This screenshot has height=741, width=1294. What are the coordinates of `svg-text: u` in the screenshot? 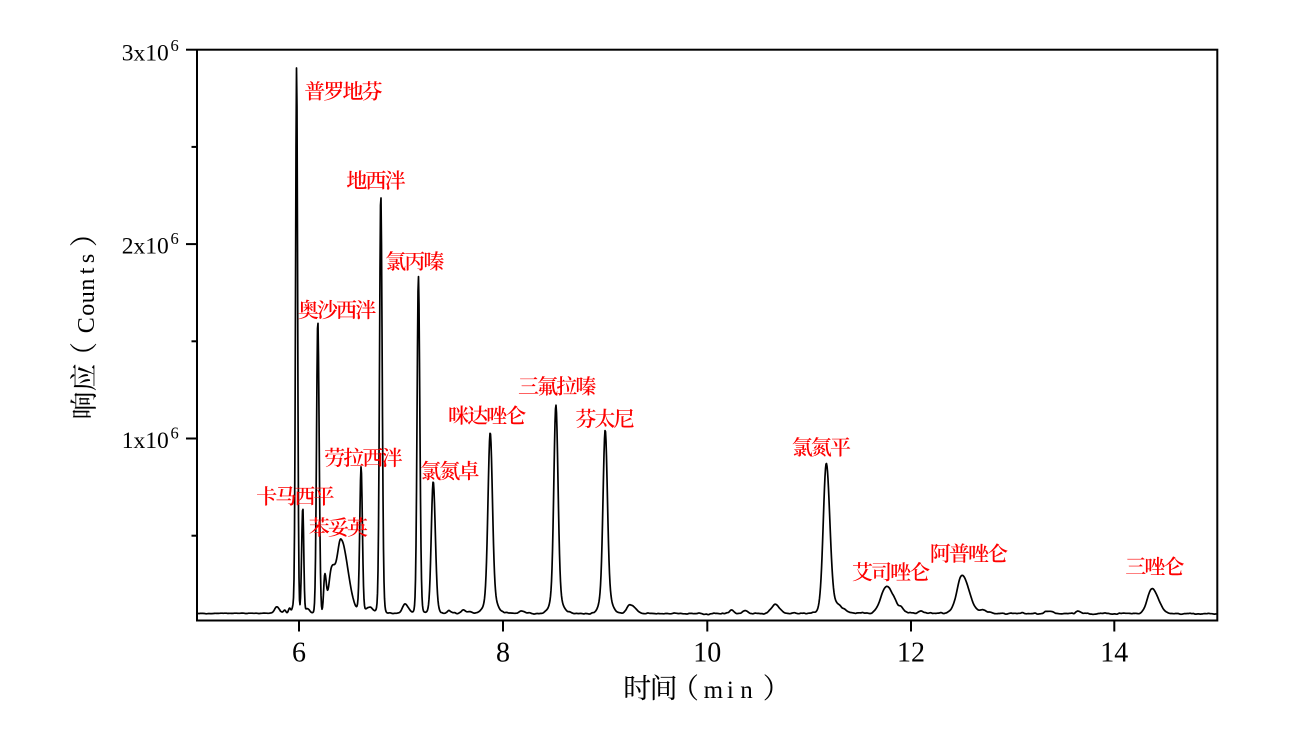 It's located at (87, 297).